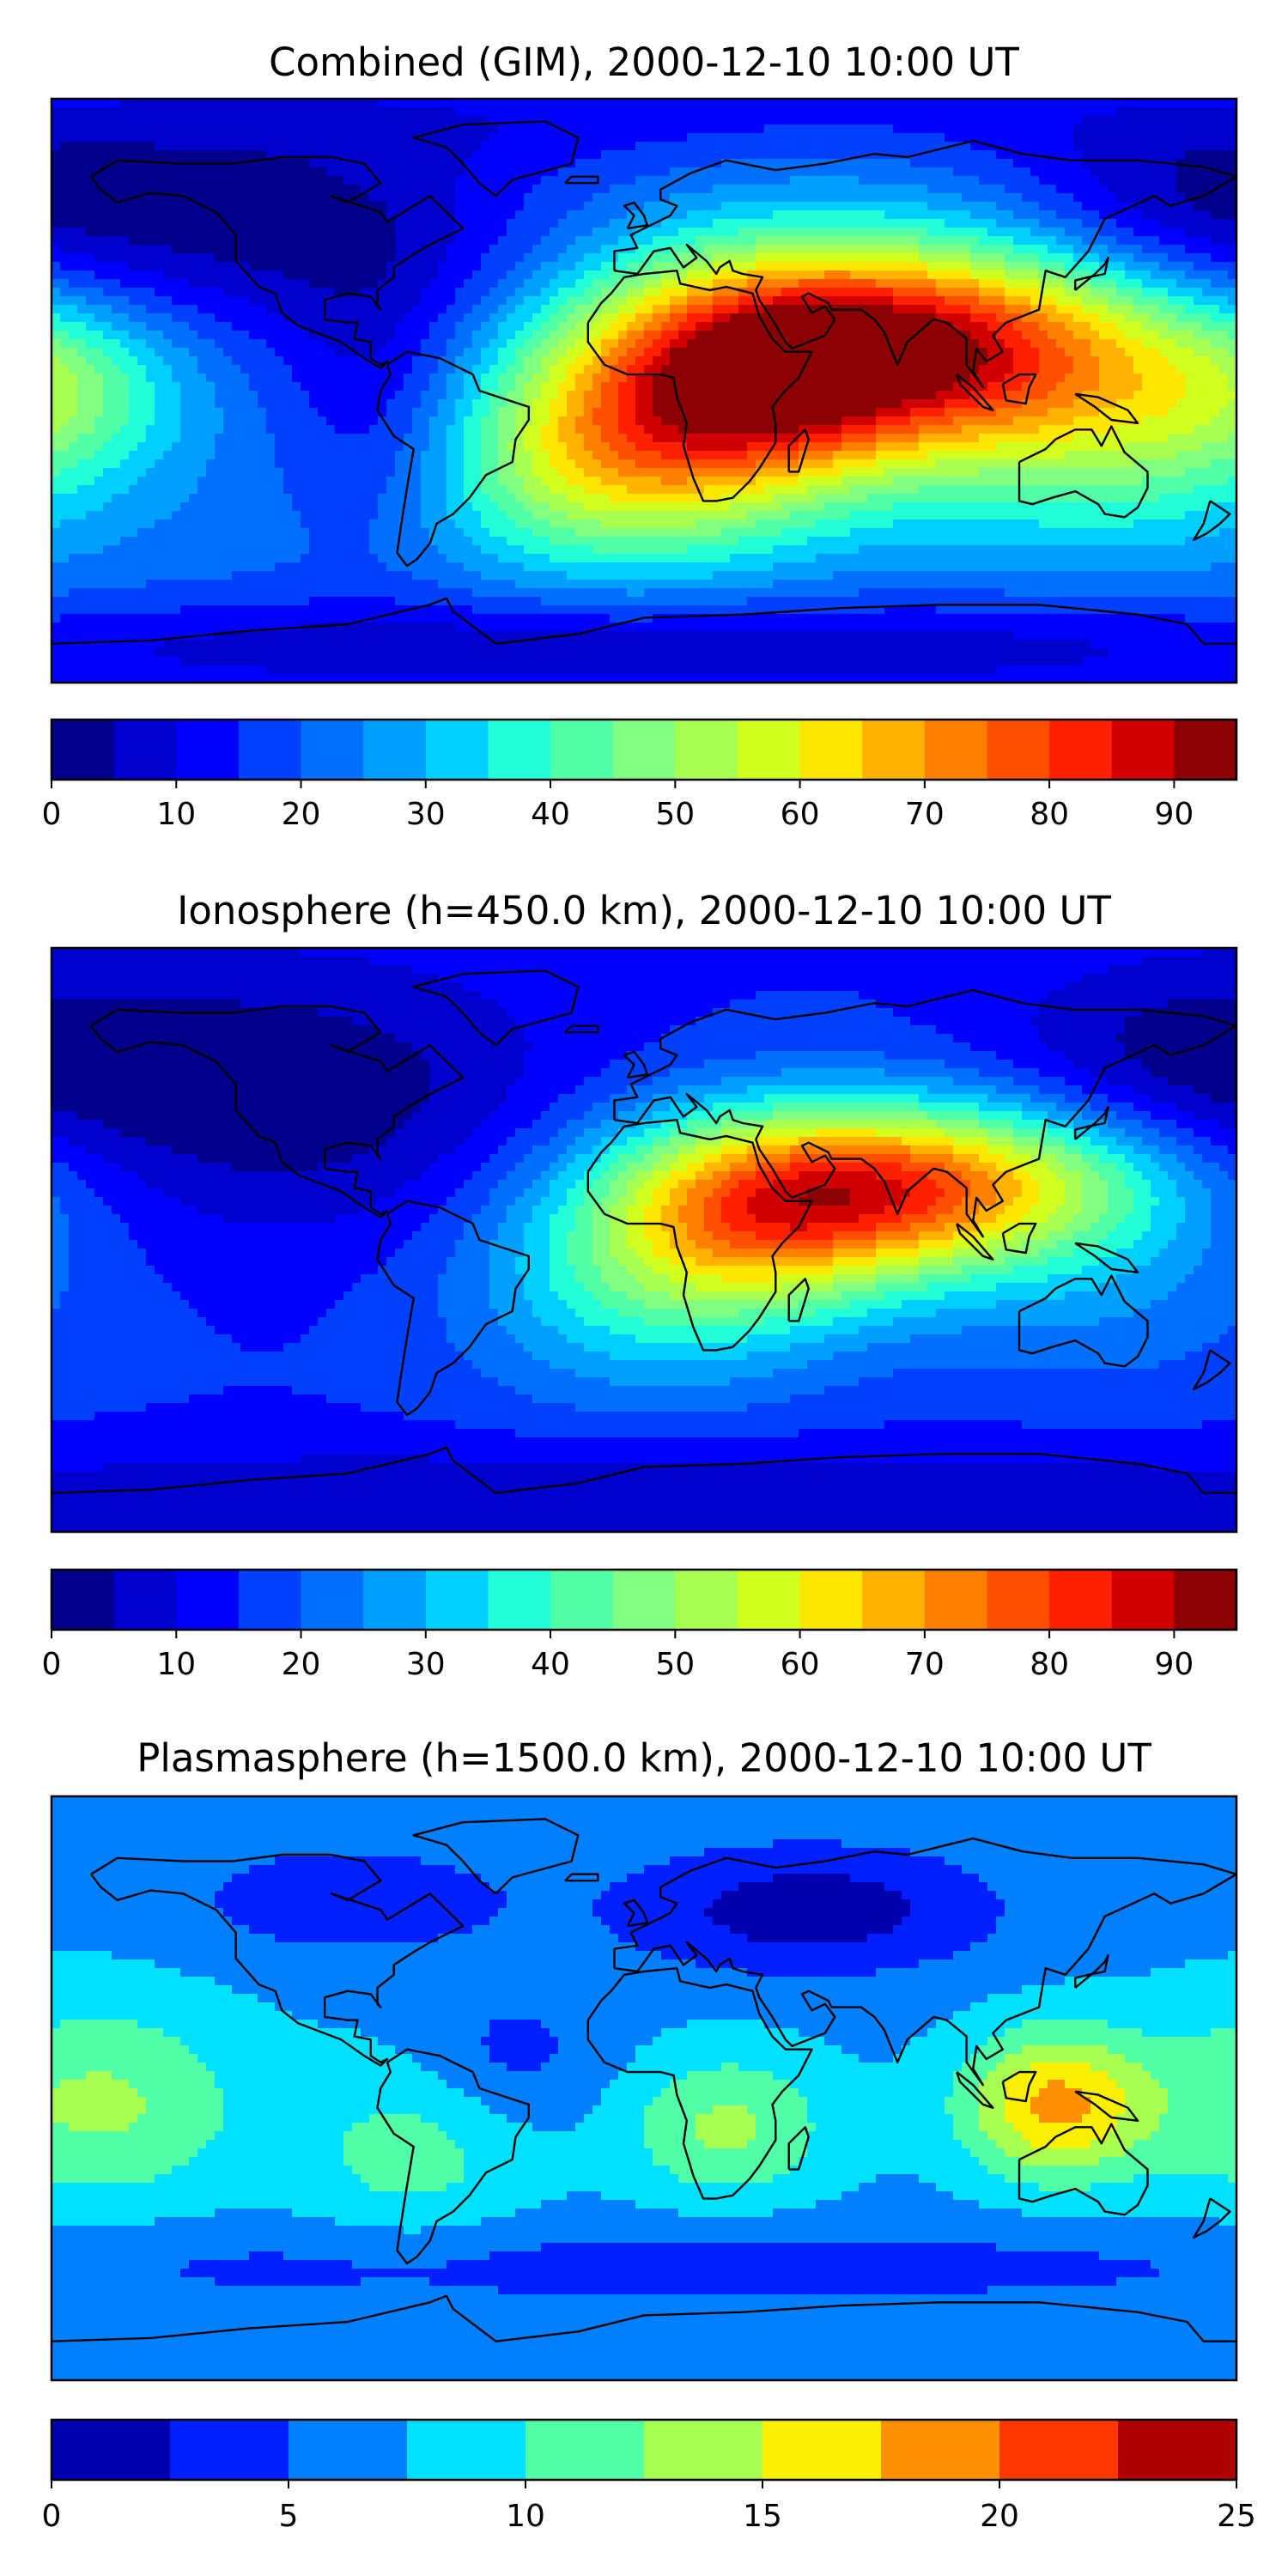  I want to click on coastline, so click(975, 1242).